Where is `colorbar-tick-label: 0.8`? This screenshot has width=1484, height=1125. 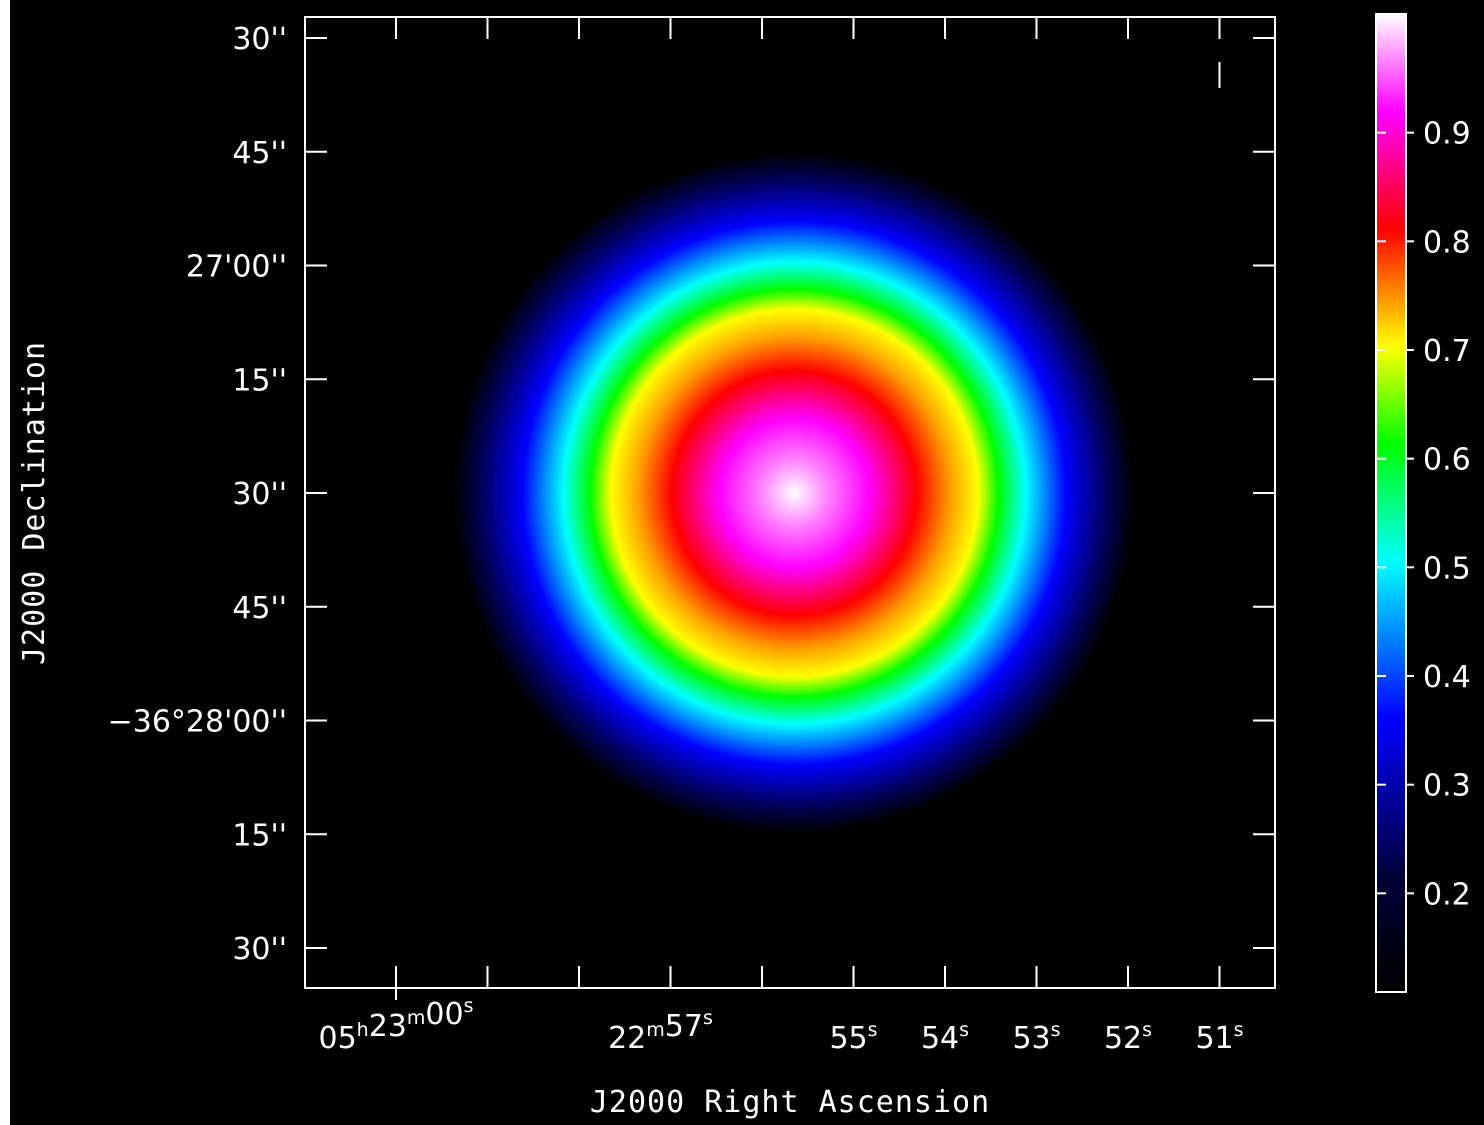 colorbar-tick-label: 0.8 is located at coordinates (1447, 242).